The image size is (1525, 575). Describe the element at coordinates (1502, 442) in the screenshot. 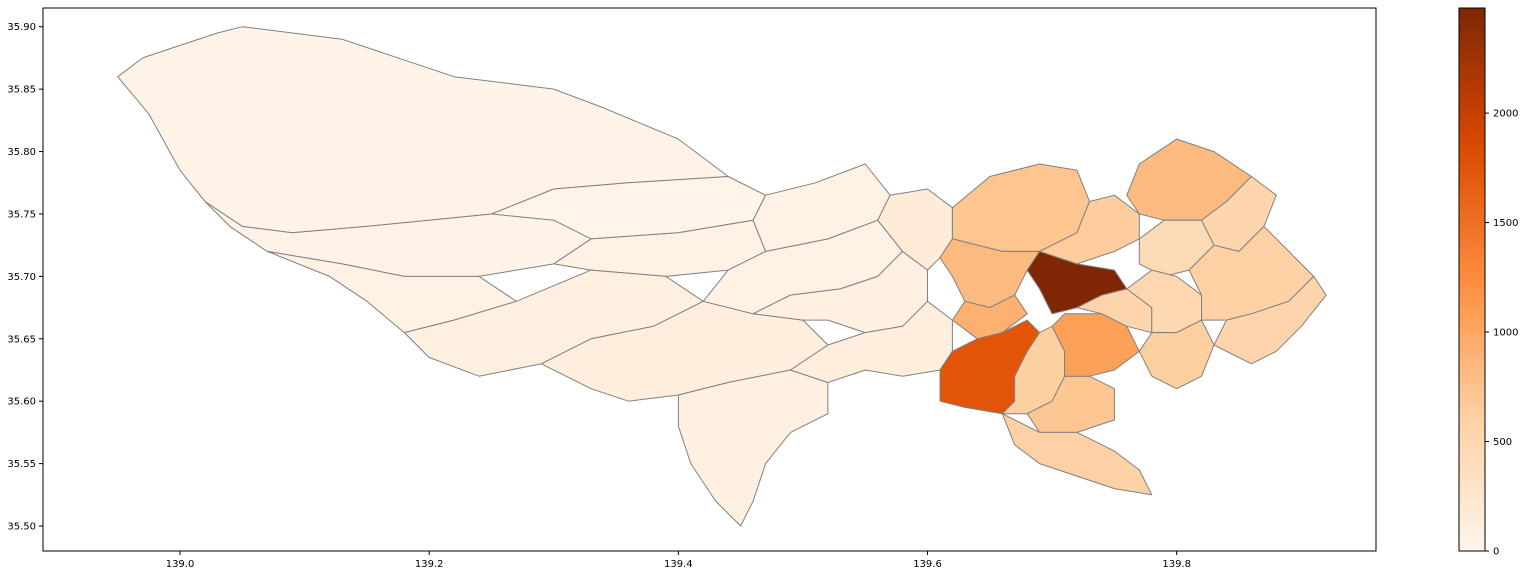

I see `colorbar-tick-label: 500` at that location.